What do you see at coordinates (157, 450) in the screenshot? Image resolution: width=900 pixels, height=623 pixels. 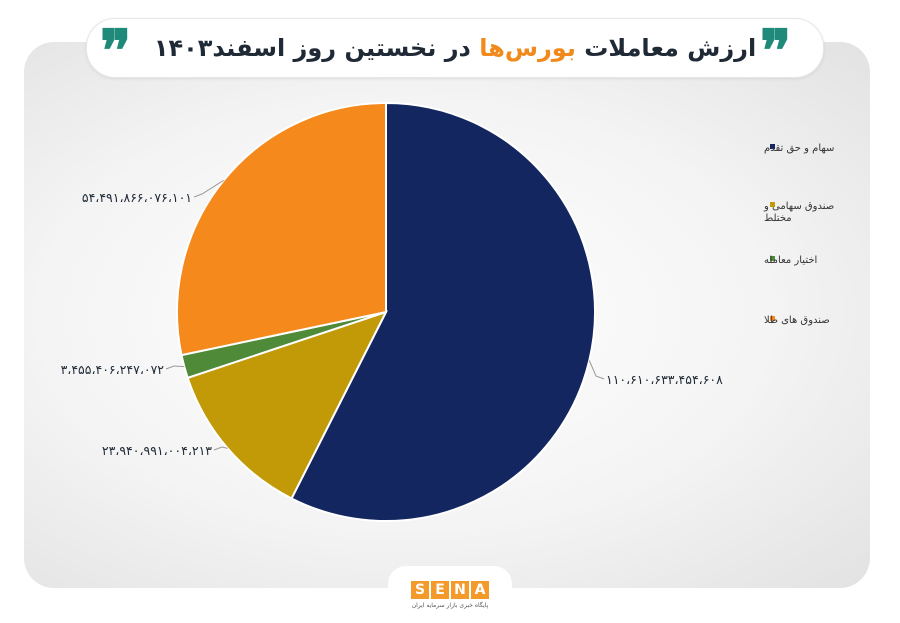 I see `data-label-2: ۲۳،۹۴۰،۹۹۱،۰۰۴،۲۱۳` at bounding box center [157, 450].